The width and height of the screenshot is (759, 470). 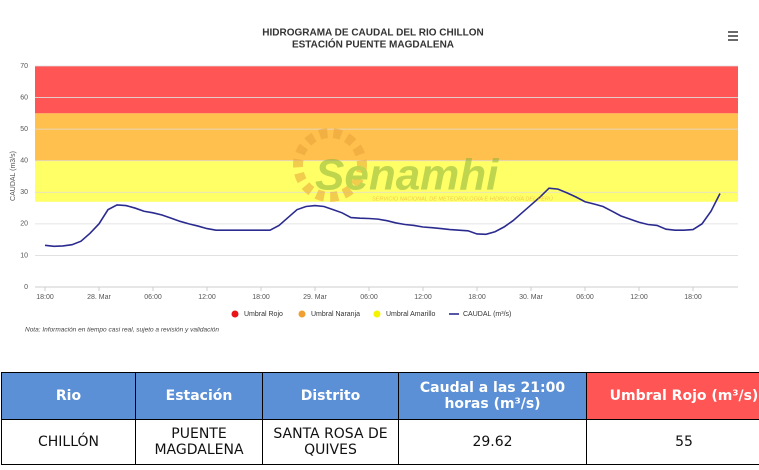 What do you see at coordinates (24, 66) in the screenshot?
I see `y-tick-label: 70` at bounding box center [24, 66].